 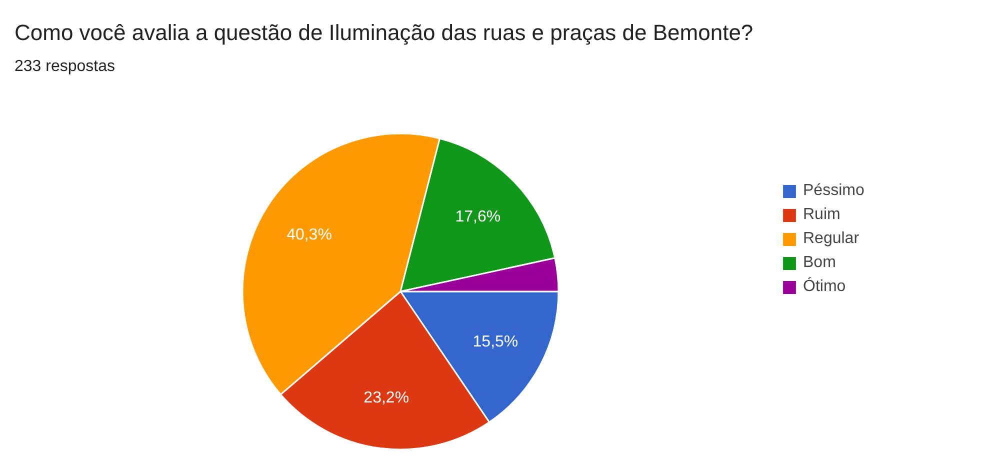 I want to click on text: 233 respostas, so click(x=65, y=66).